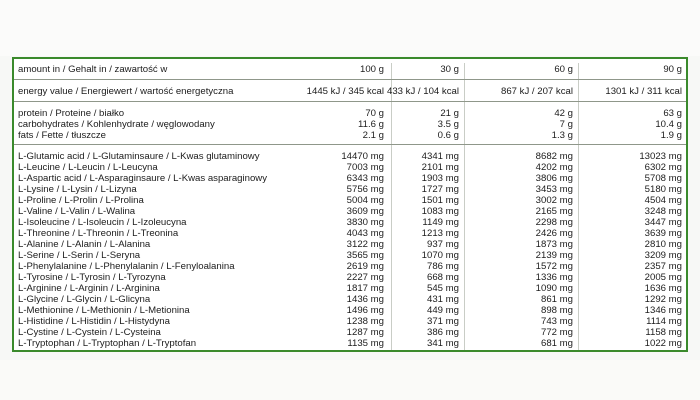 This screenshot has height=400, width=700. What do you see at coordinates (440, 222) in the screenshot?
I see `nutrient-value: 1149 mg` at bounding box center [440, 222].